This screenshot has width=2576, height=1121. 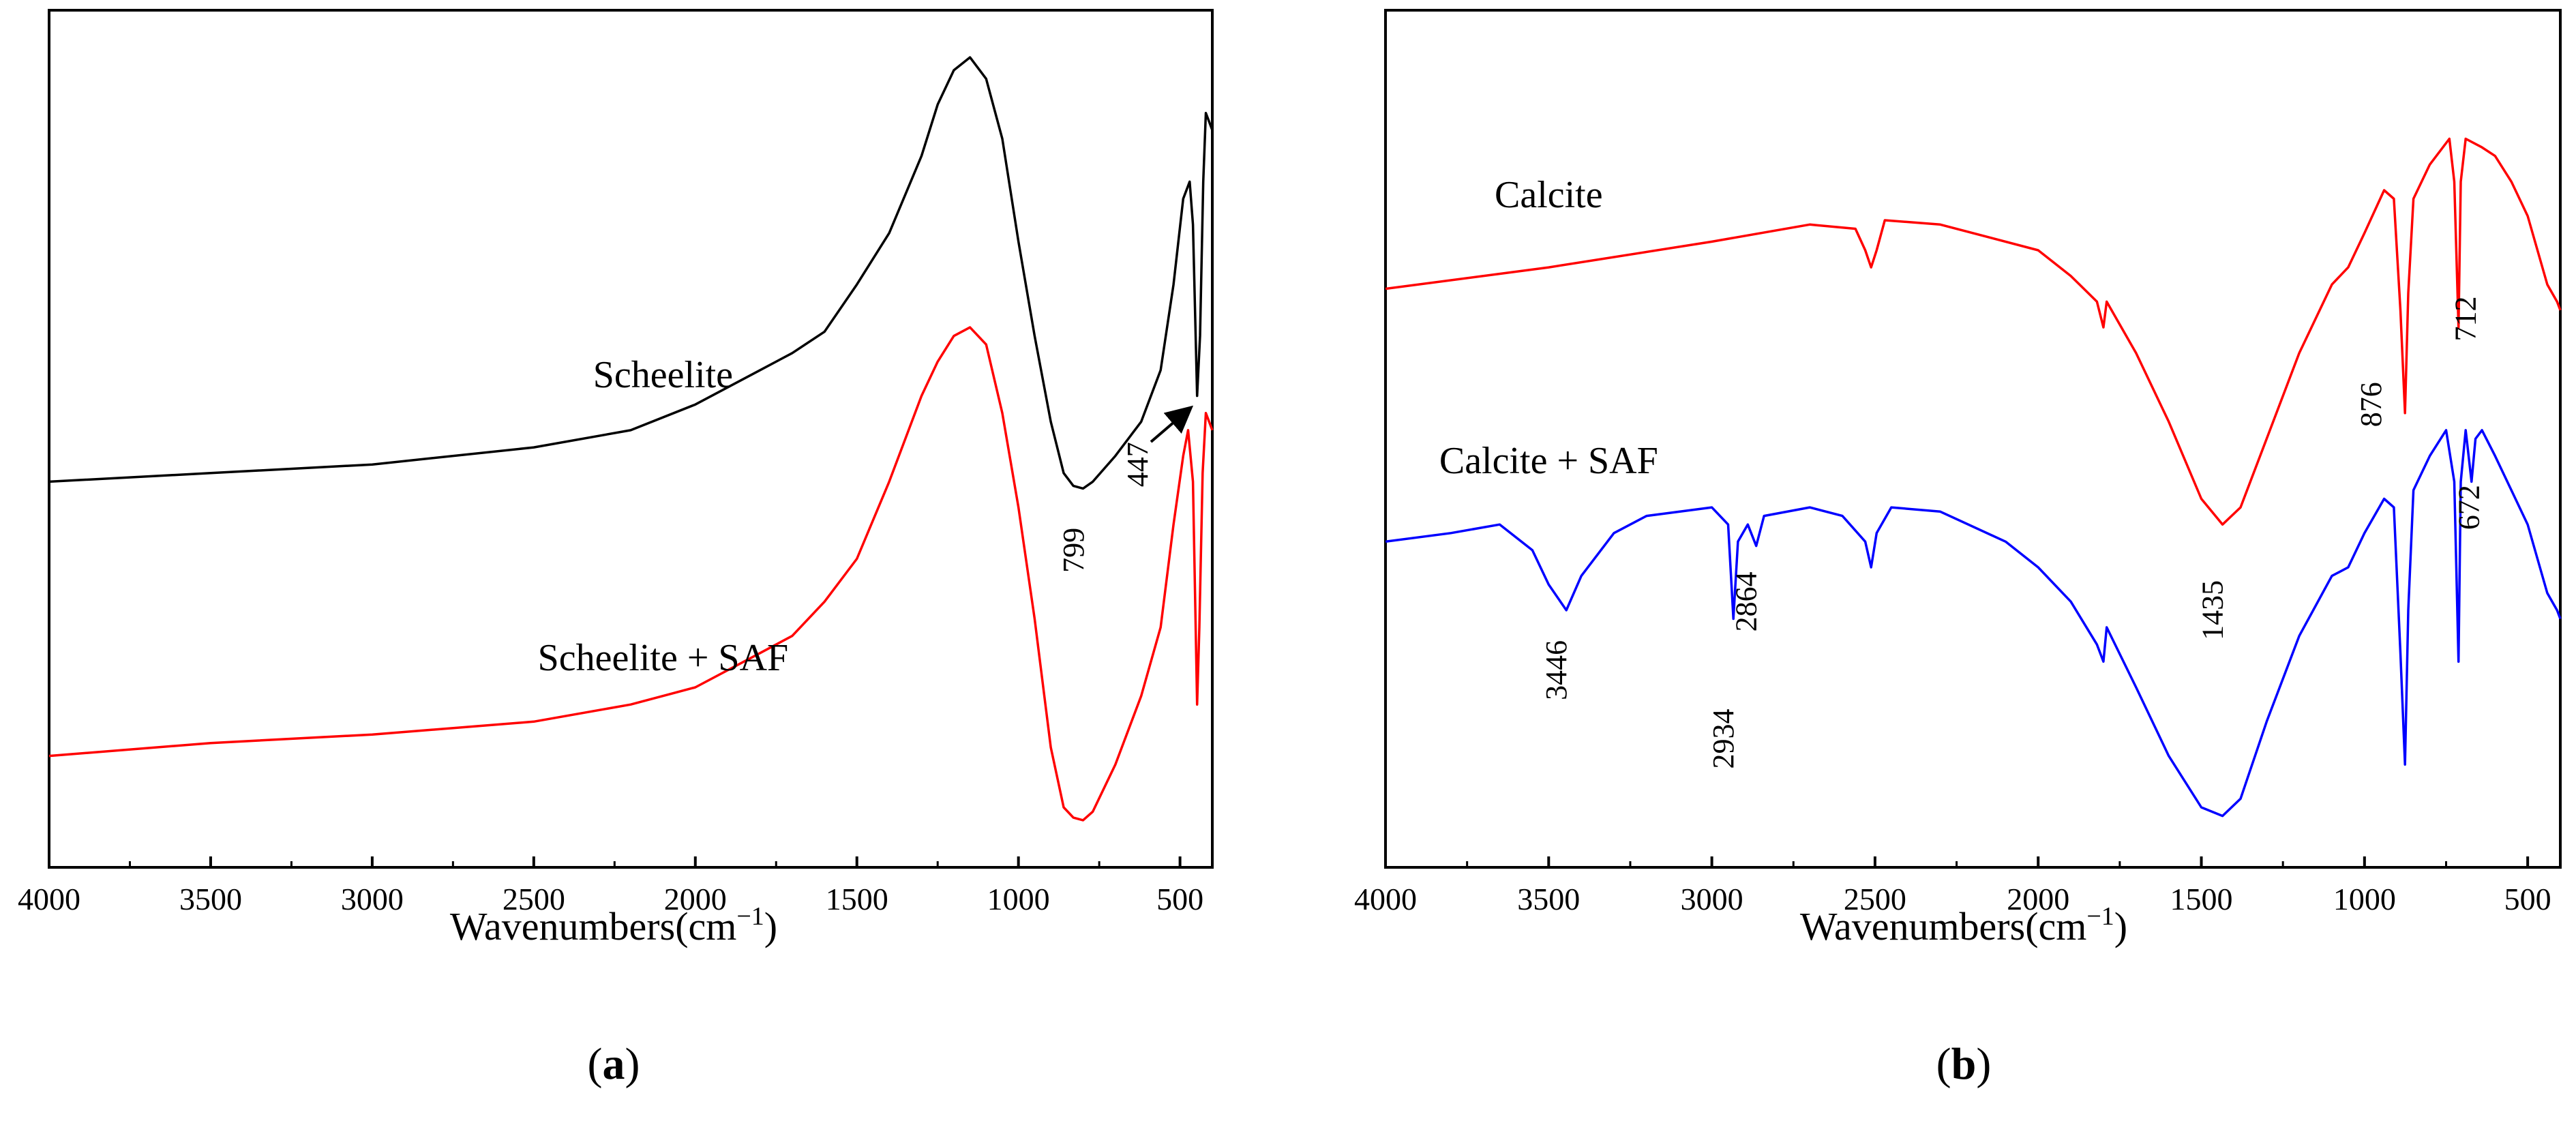 I want to click on panel-b-annotation-1435: 1435, so click(x=2213, y=610).